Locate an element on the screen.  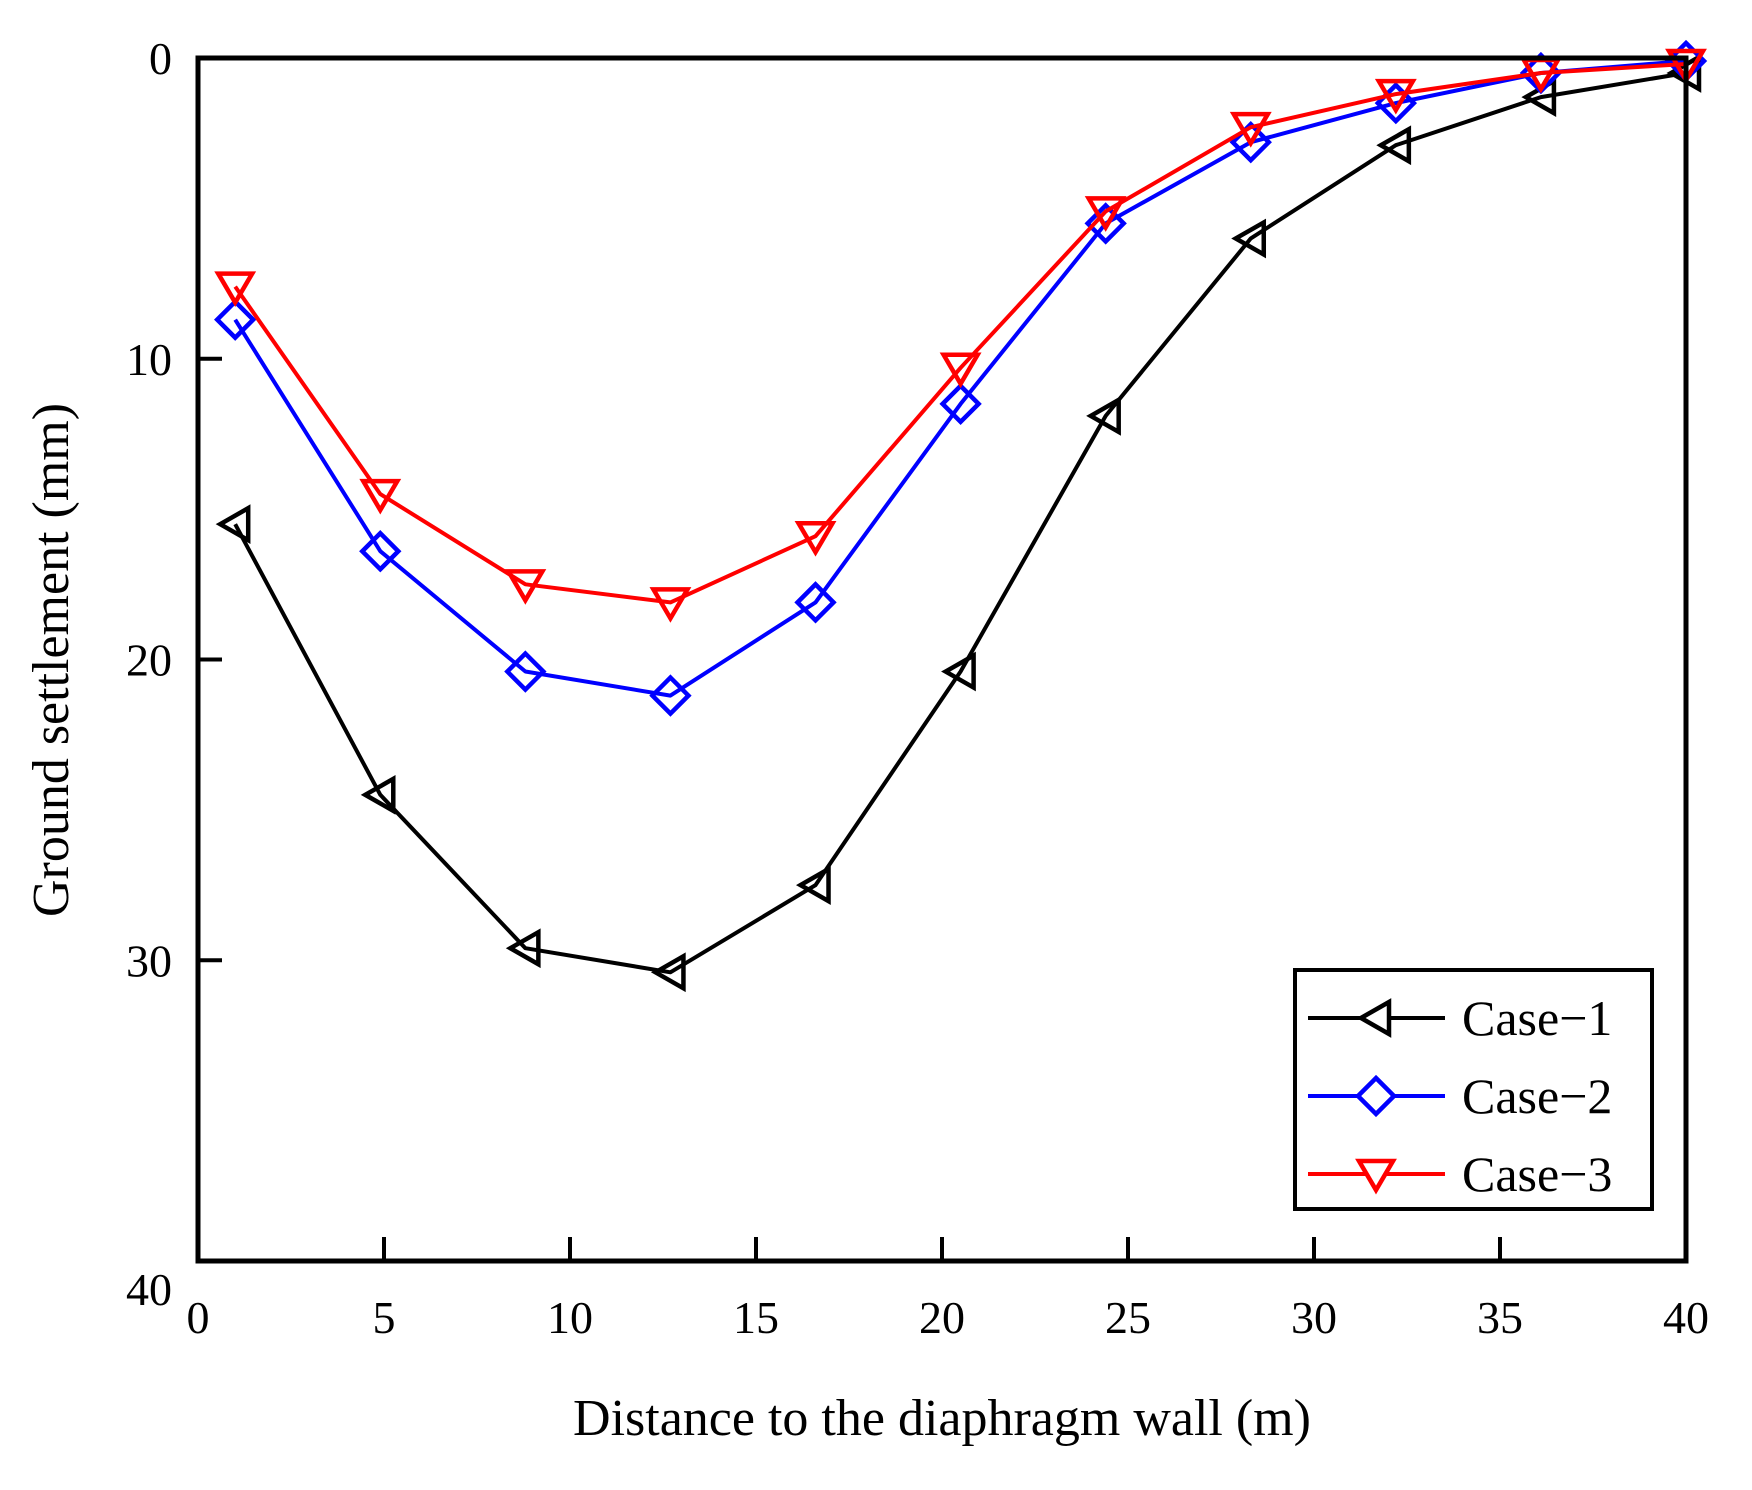
y-axis-title: Ground settlement (mm) is located at coordinates (51, 660).